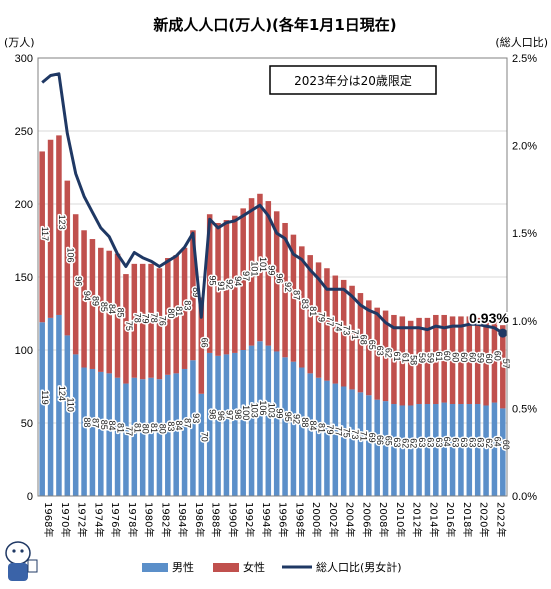  What do you see at coordinates (363, 340) in the screenshot?
I see `female-value-label: 68` at bounding box center [363, 340].